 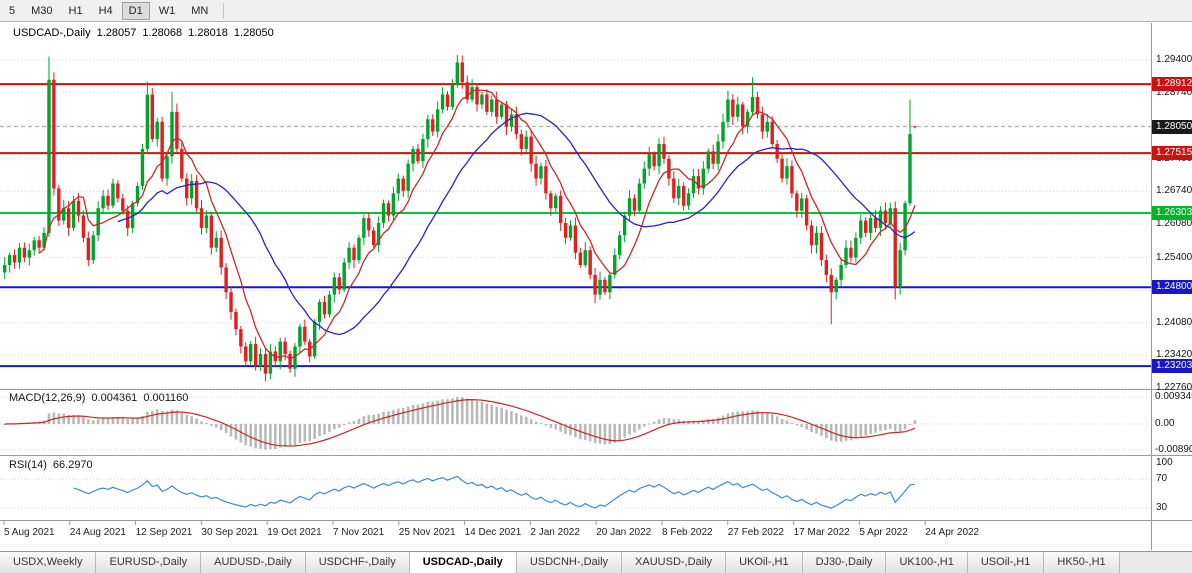 I want to click on chart-tab-audusd-daily: AUDUSD-,Daily, so click(x=253, y=562).